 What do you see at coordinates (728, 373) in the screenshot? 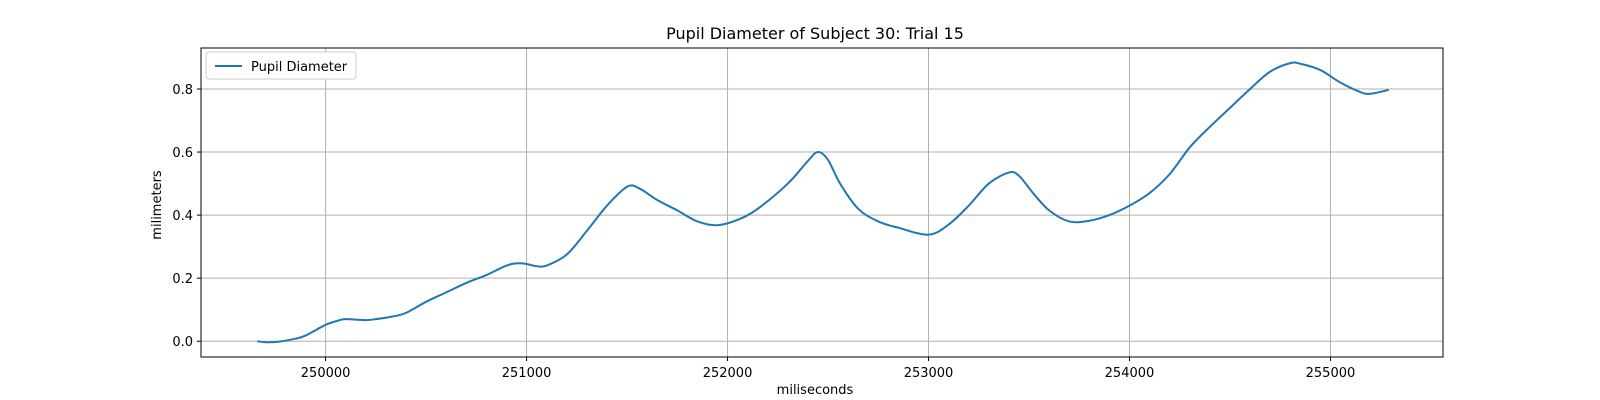
I see `x-tick-label: 252000` at bounding box center [728, 373].